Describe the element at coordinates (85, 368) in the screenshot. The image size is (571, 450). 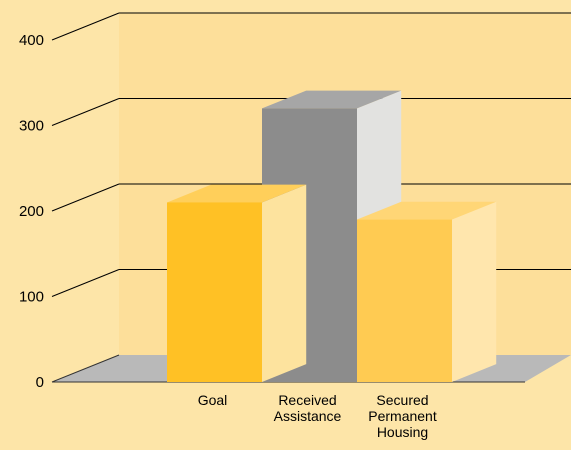
I see `floor-edge` at that location.